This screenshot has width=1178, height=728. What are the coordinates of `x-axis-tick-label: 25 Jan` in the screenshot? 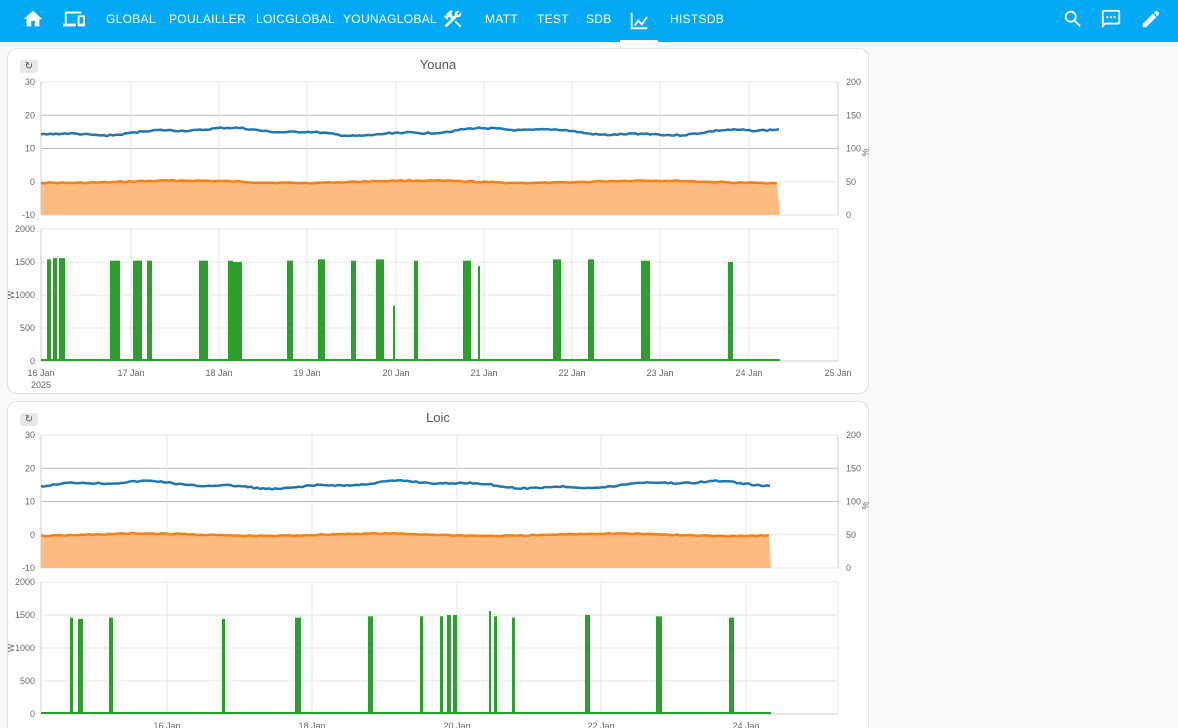 It's located at (837, 373).